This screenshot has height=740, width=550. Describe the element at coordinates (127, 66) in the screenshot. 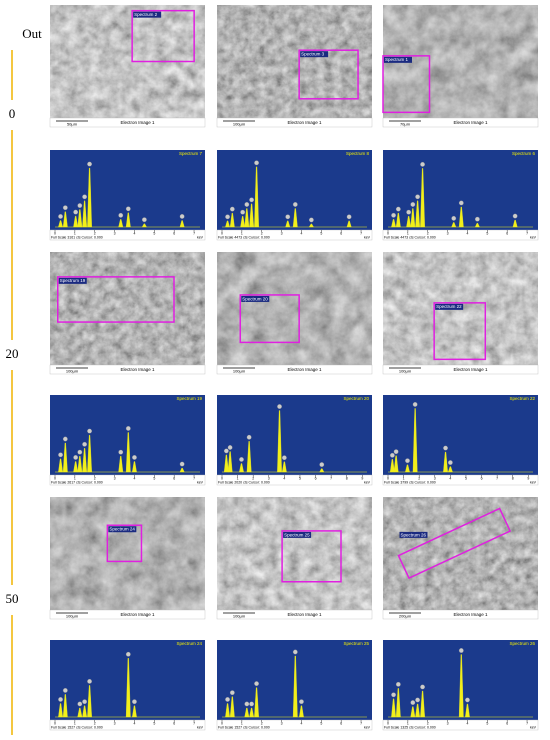

I see `sem-panel: Spectrum 2 50µm Electron Image 1` at that location.